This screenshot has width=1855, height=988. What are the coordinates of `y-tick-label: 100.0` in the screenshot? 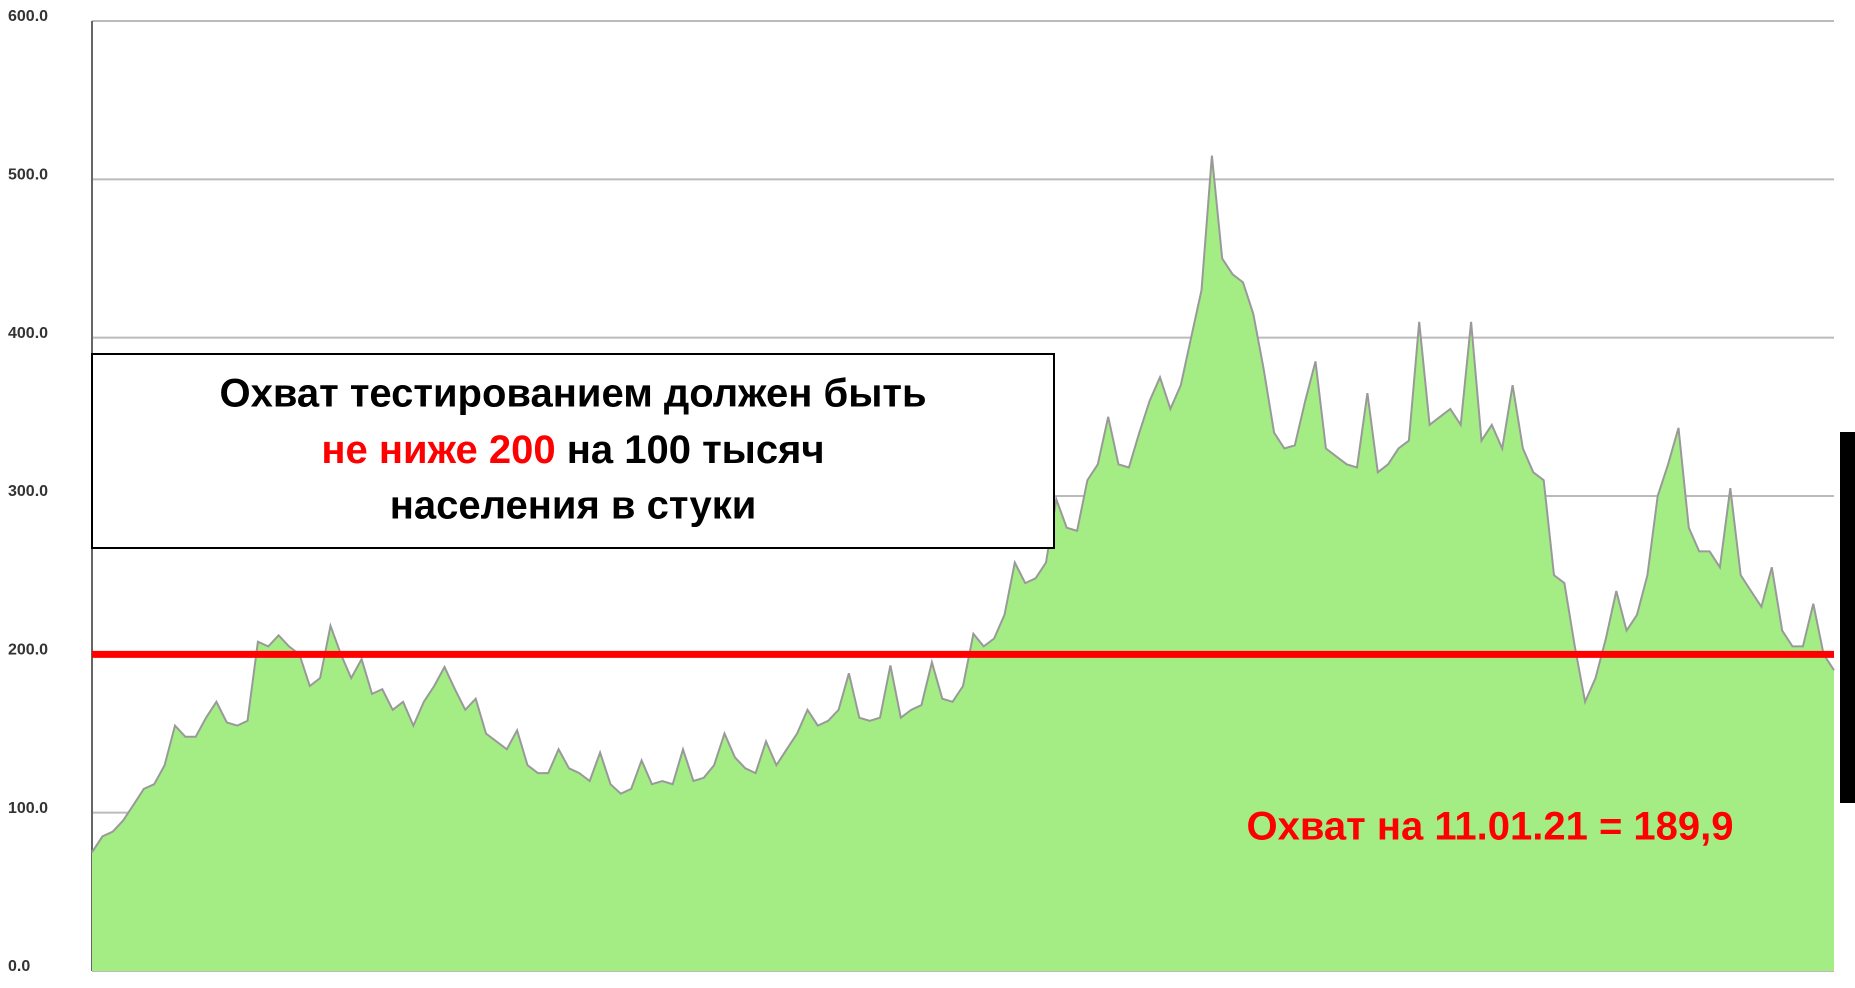 It's located at (28, 808).